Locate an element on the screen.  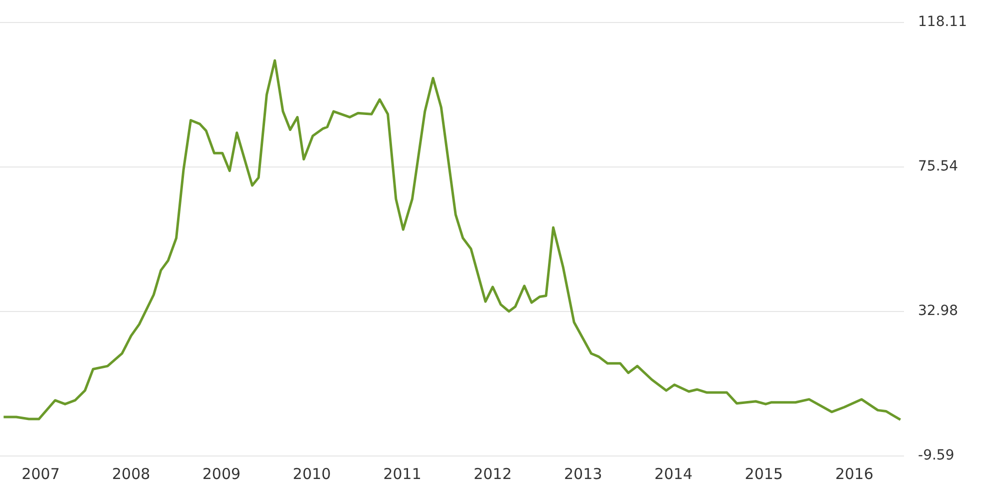
x-tick-label: 2013 is located at coordinates (583, 473).